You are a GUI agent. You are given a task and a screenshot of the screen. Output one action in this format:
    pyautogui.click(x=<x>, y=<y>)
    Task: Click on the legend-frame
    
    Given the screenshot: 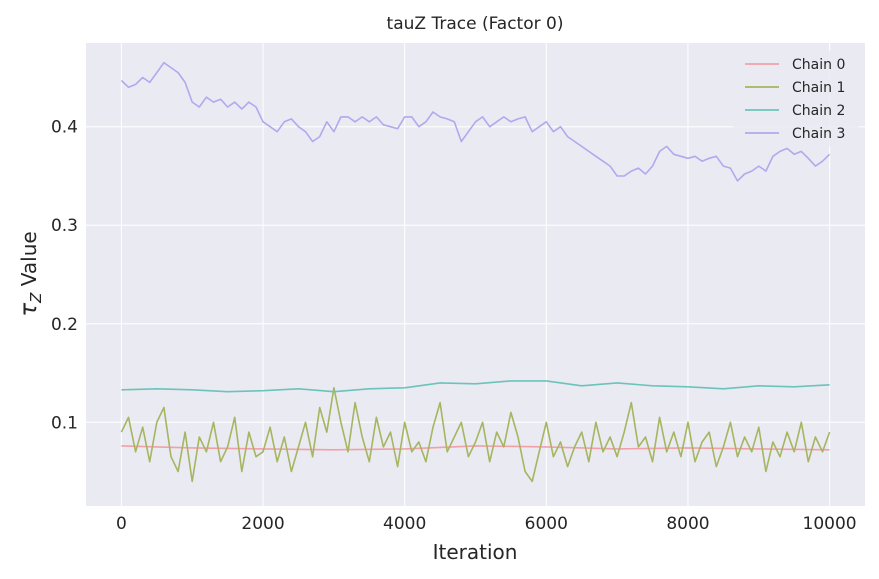 What is the action you would take?
    pyautogui.click(x=796, y=99)
    